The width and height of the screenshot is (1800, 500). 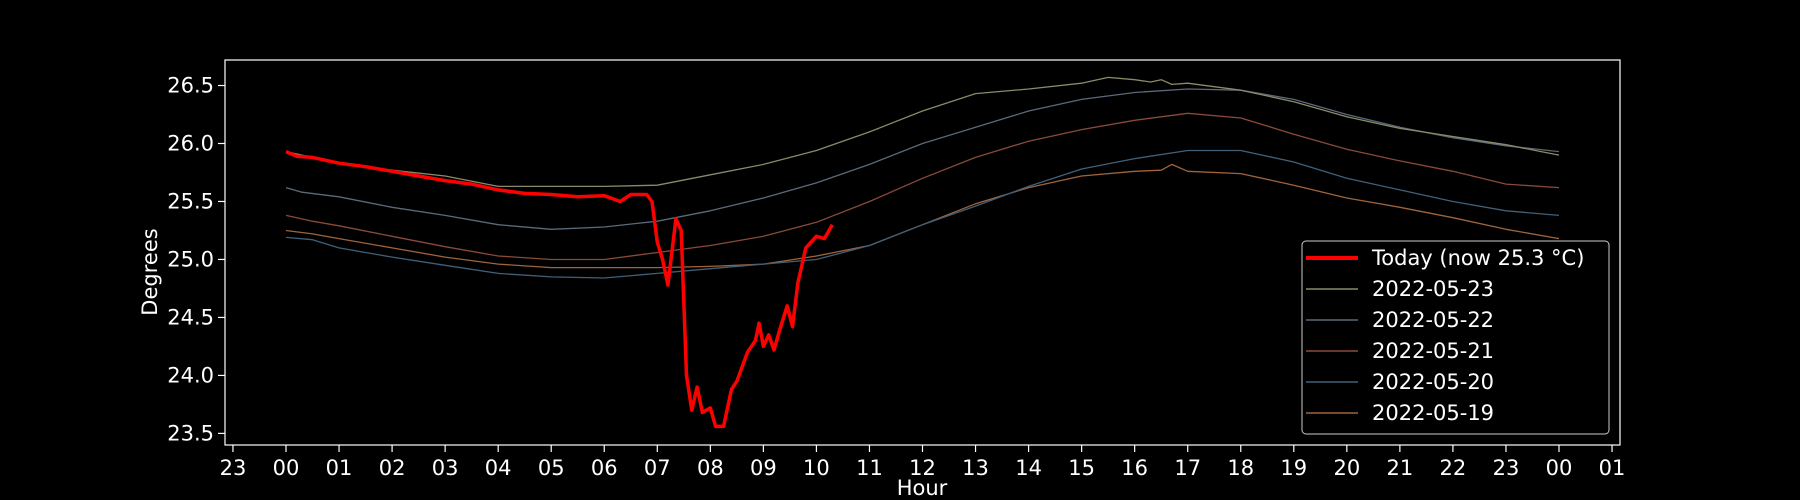 I want to click on x-tick-label: 09, so click(x=763, y=468).